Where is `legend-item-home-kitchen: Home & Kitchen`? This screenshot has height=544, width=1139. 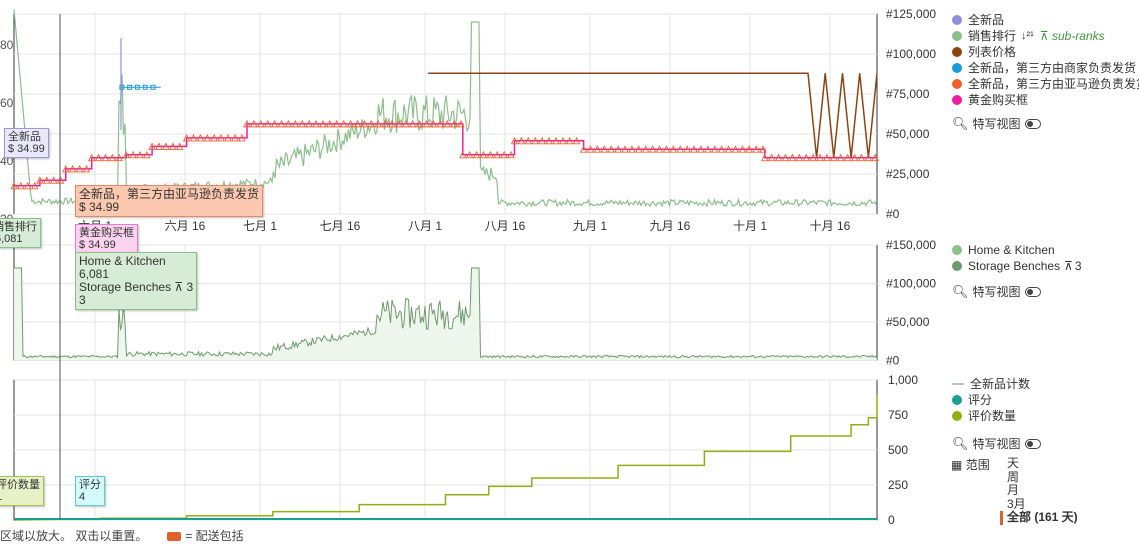 legend-item-home-kitchen: Home & Kitchen is located at coordinates (1017, 250).